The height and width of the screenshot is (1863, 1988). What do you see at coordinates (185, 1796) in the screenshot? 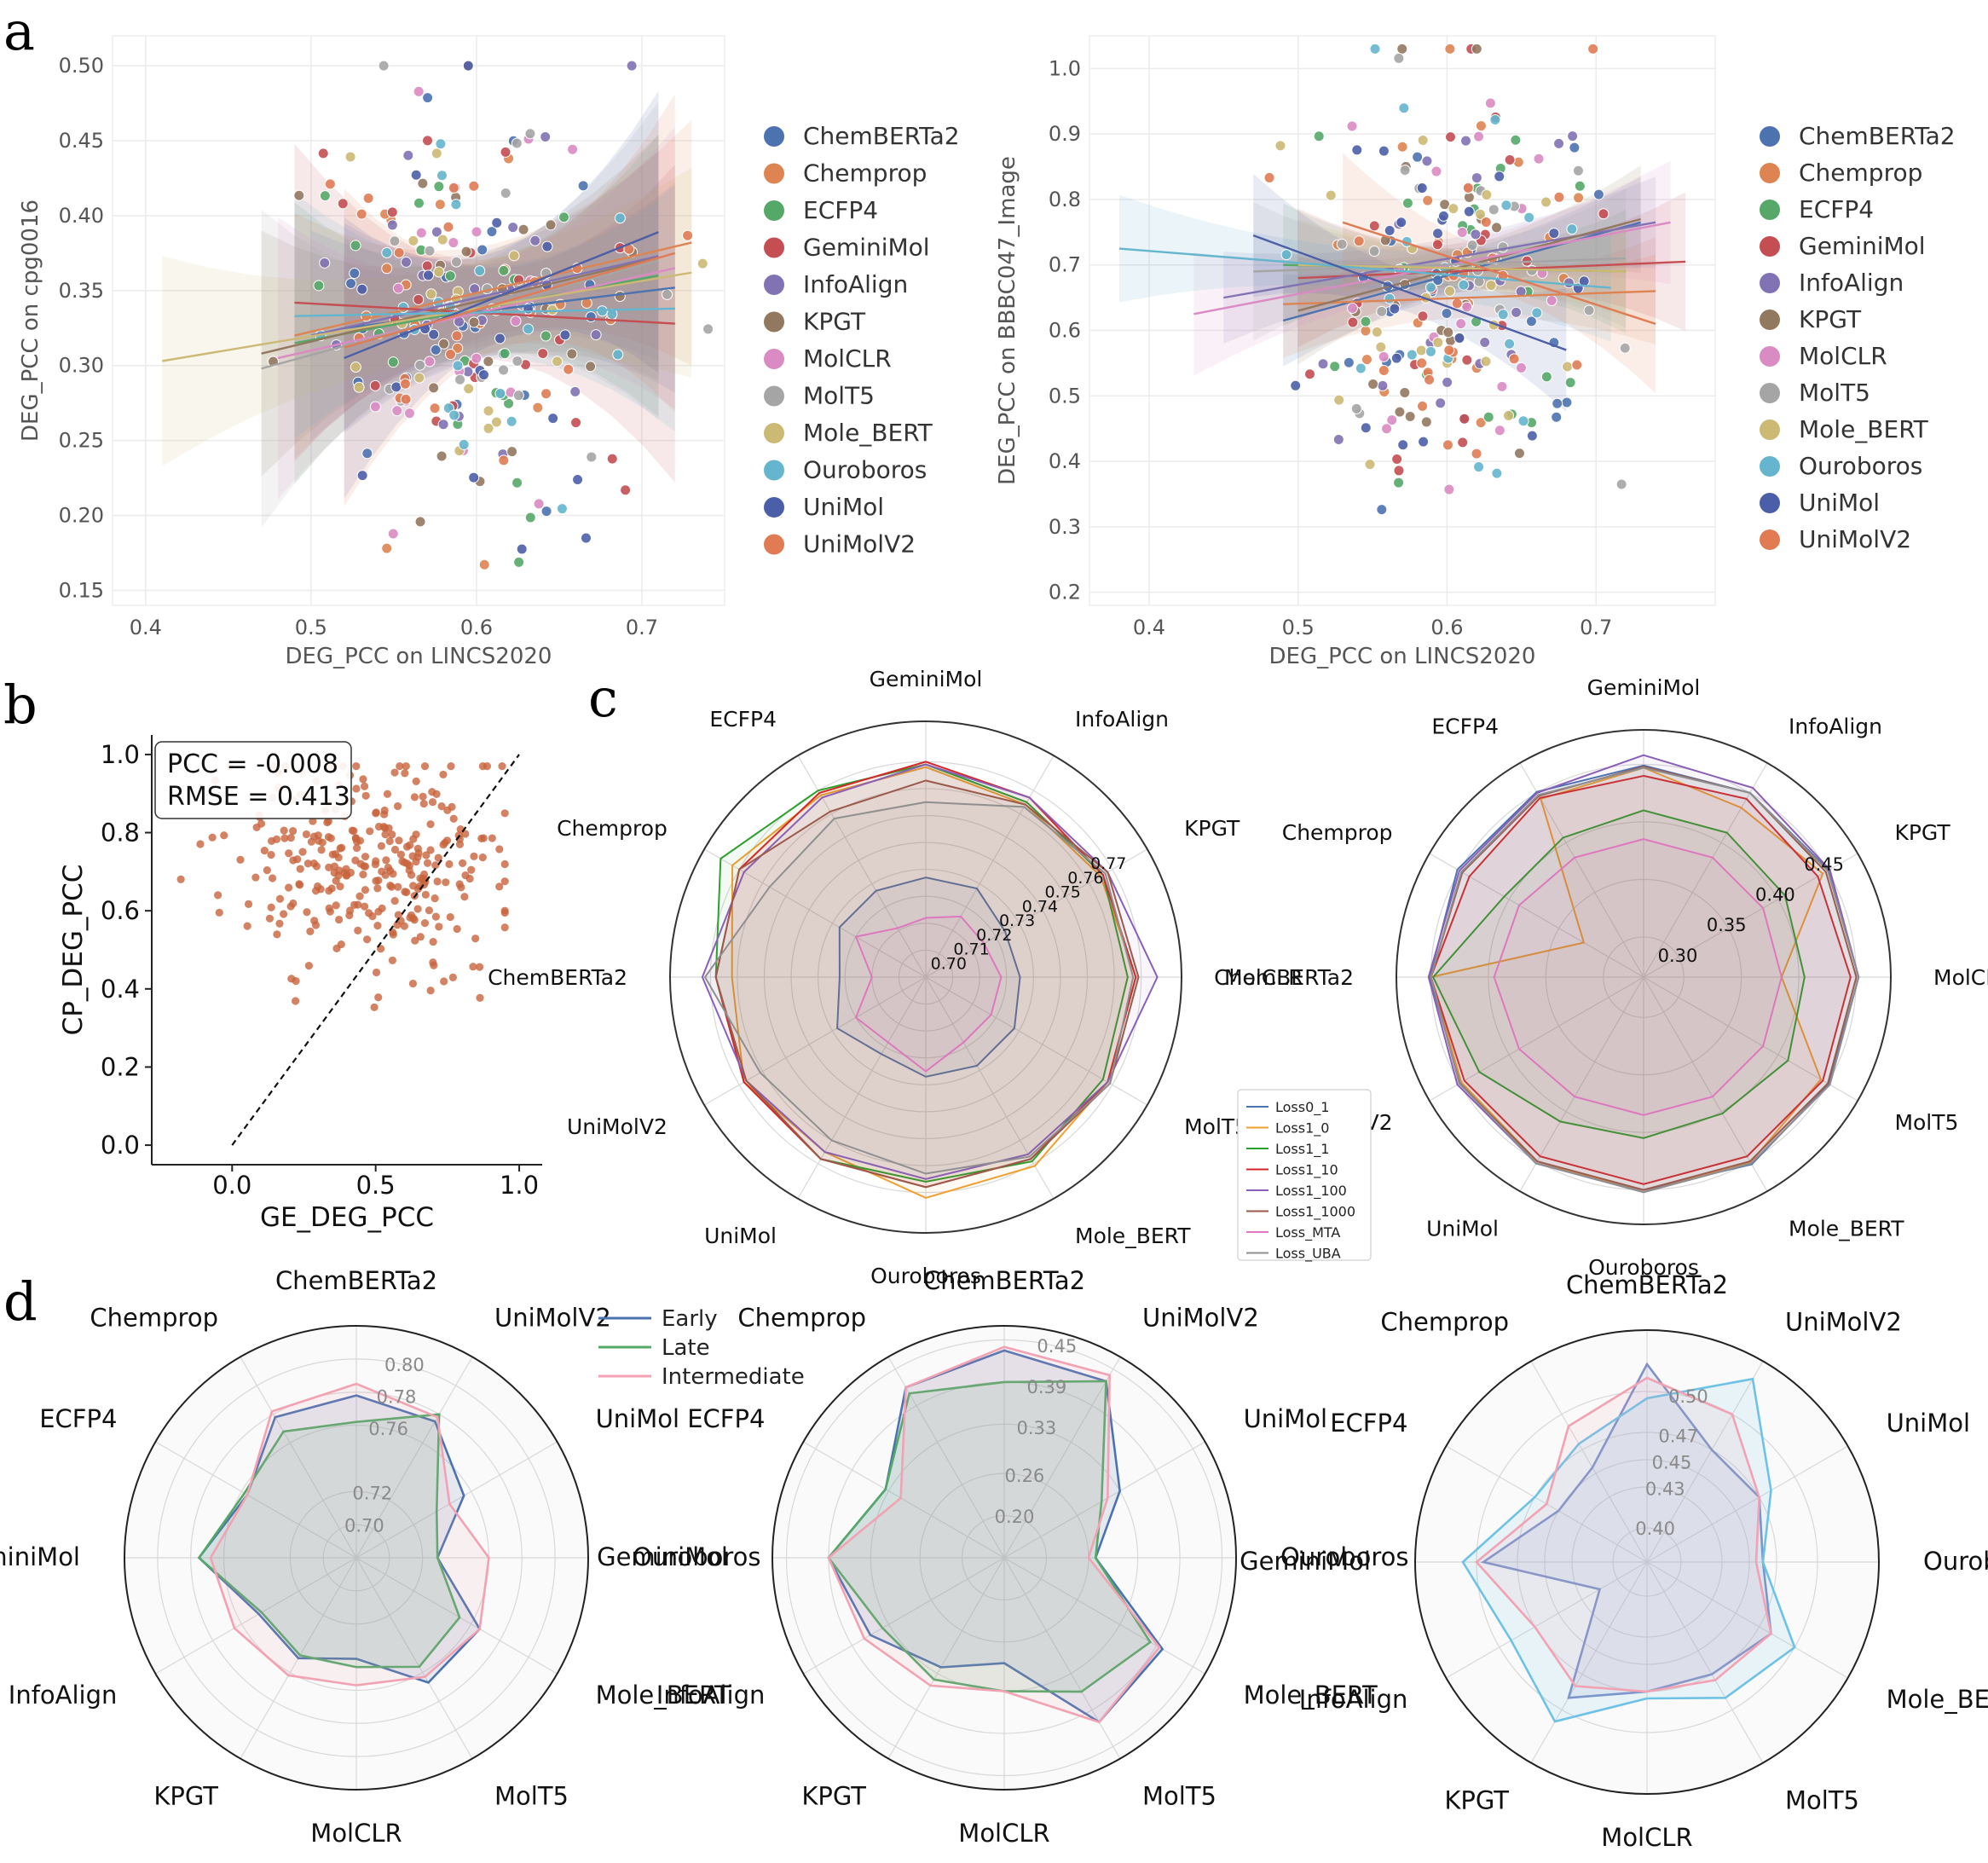
I see `radar-axis-label-KPGT: KPGT` at bounding box center [185, 1796].